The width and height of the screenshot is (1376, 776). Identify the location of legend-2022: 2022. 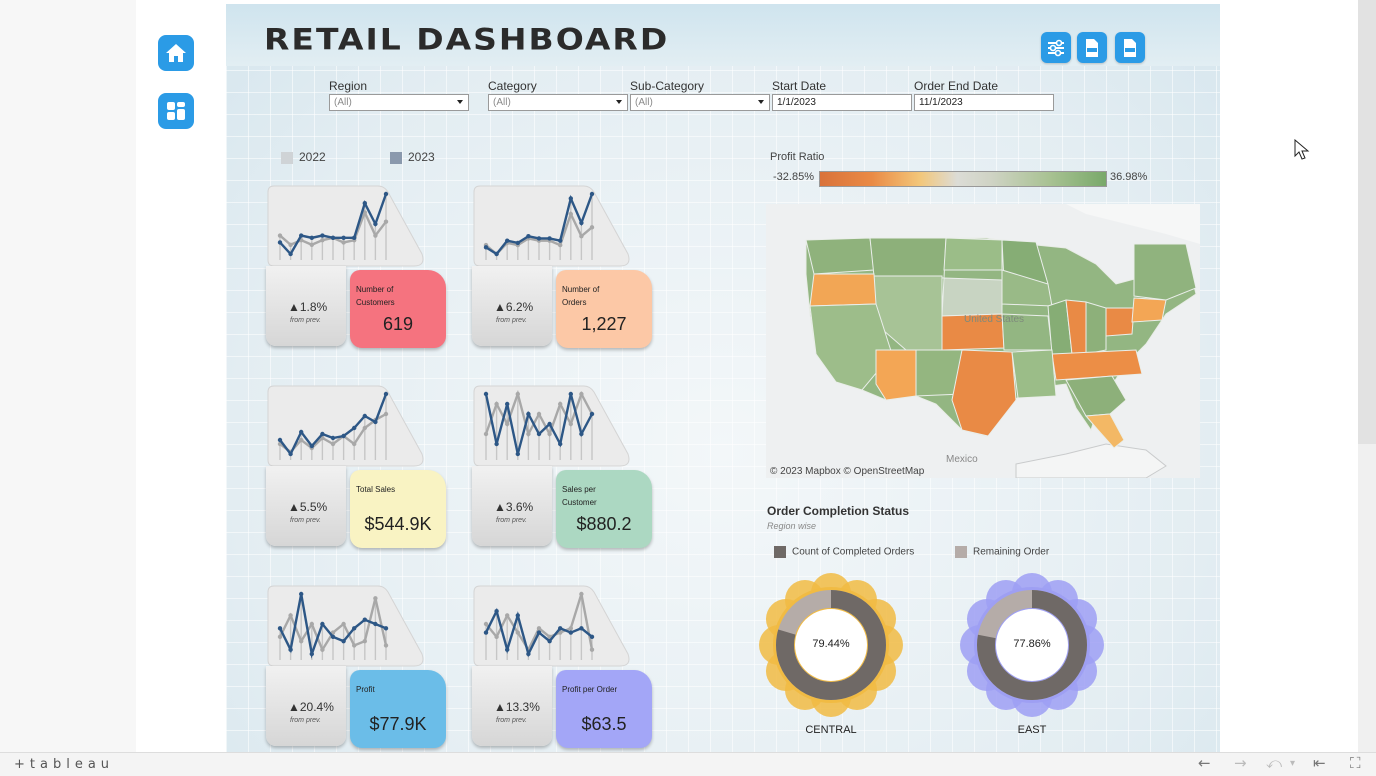
(303, 157).